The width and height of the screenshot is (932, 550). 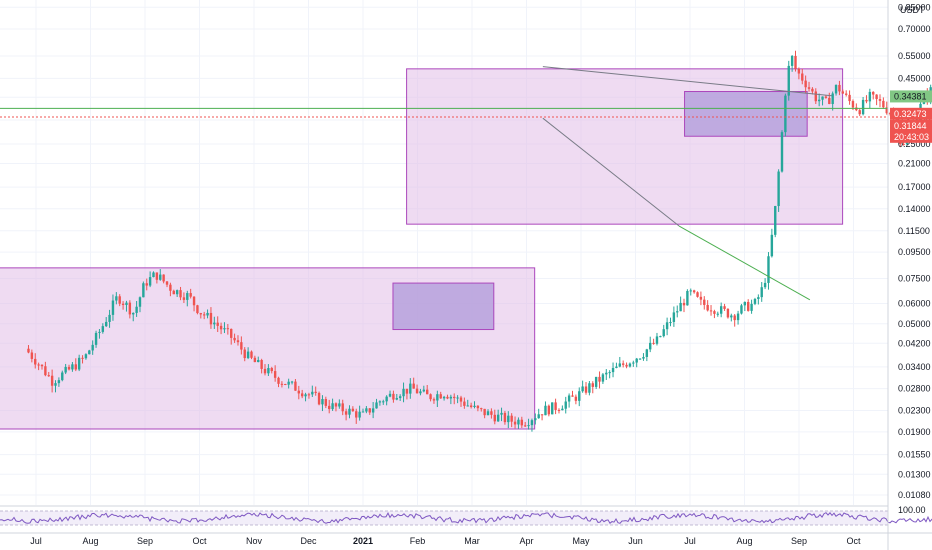 I want to click on red-level-tag-bg, so click(x=911, y=125).